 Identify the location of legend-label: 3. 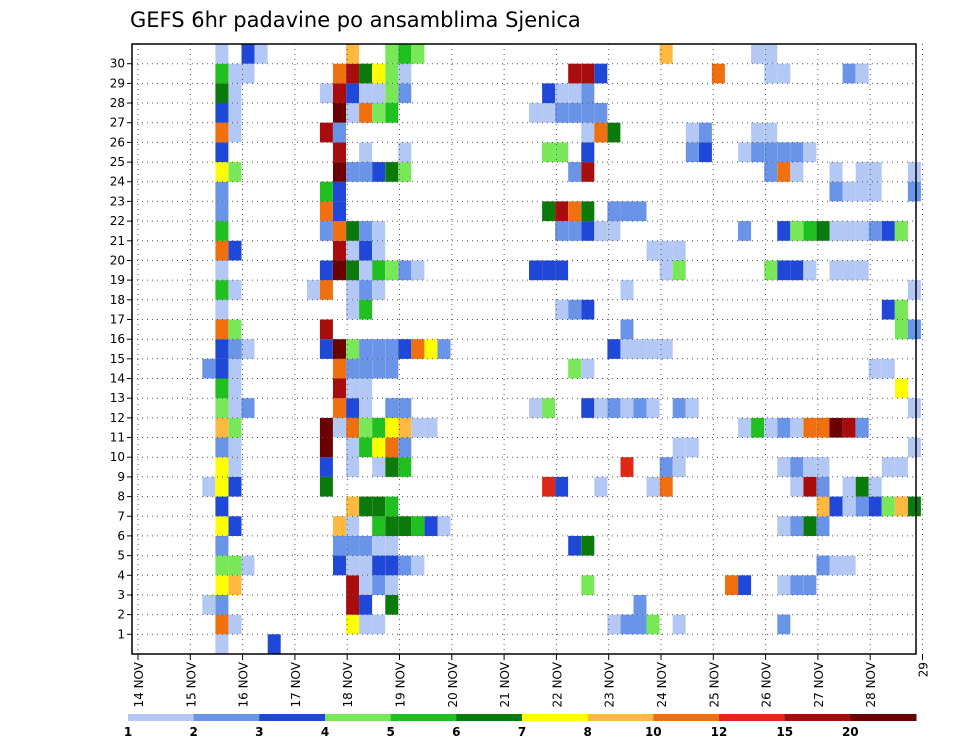
(259, 732).